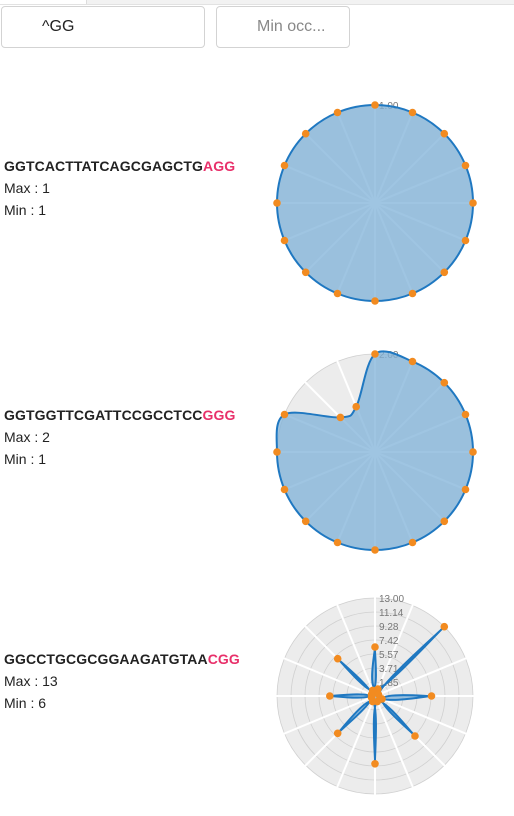  Describe the element at coordinates (389, 627) in the screenshot. I see `radar-level-label: 9.28` at that location.